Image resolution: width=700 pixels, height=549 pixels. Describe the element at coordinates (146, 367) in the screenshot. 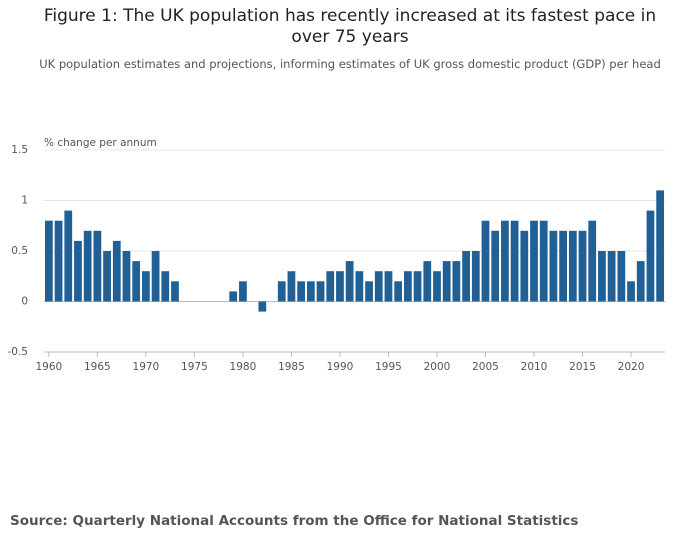

I see `x-tick-label: 1970` at that location.